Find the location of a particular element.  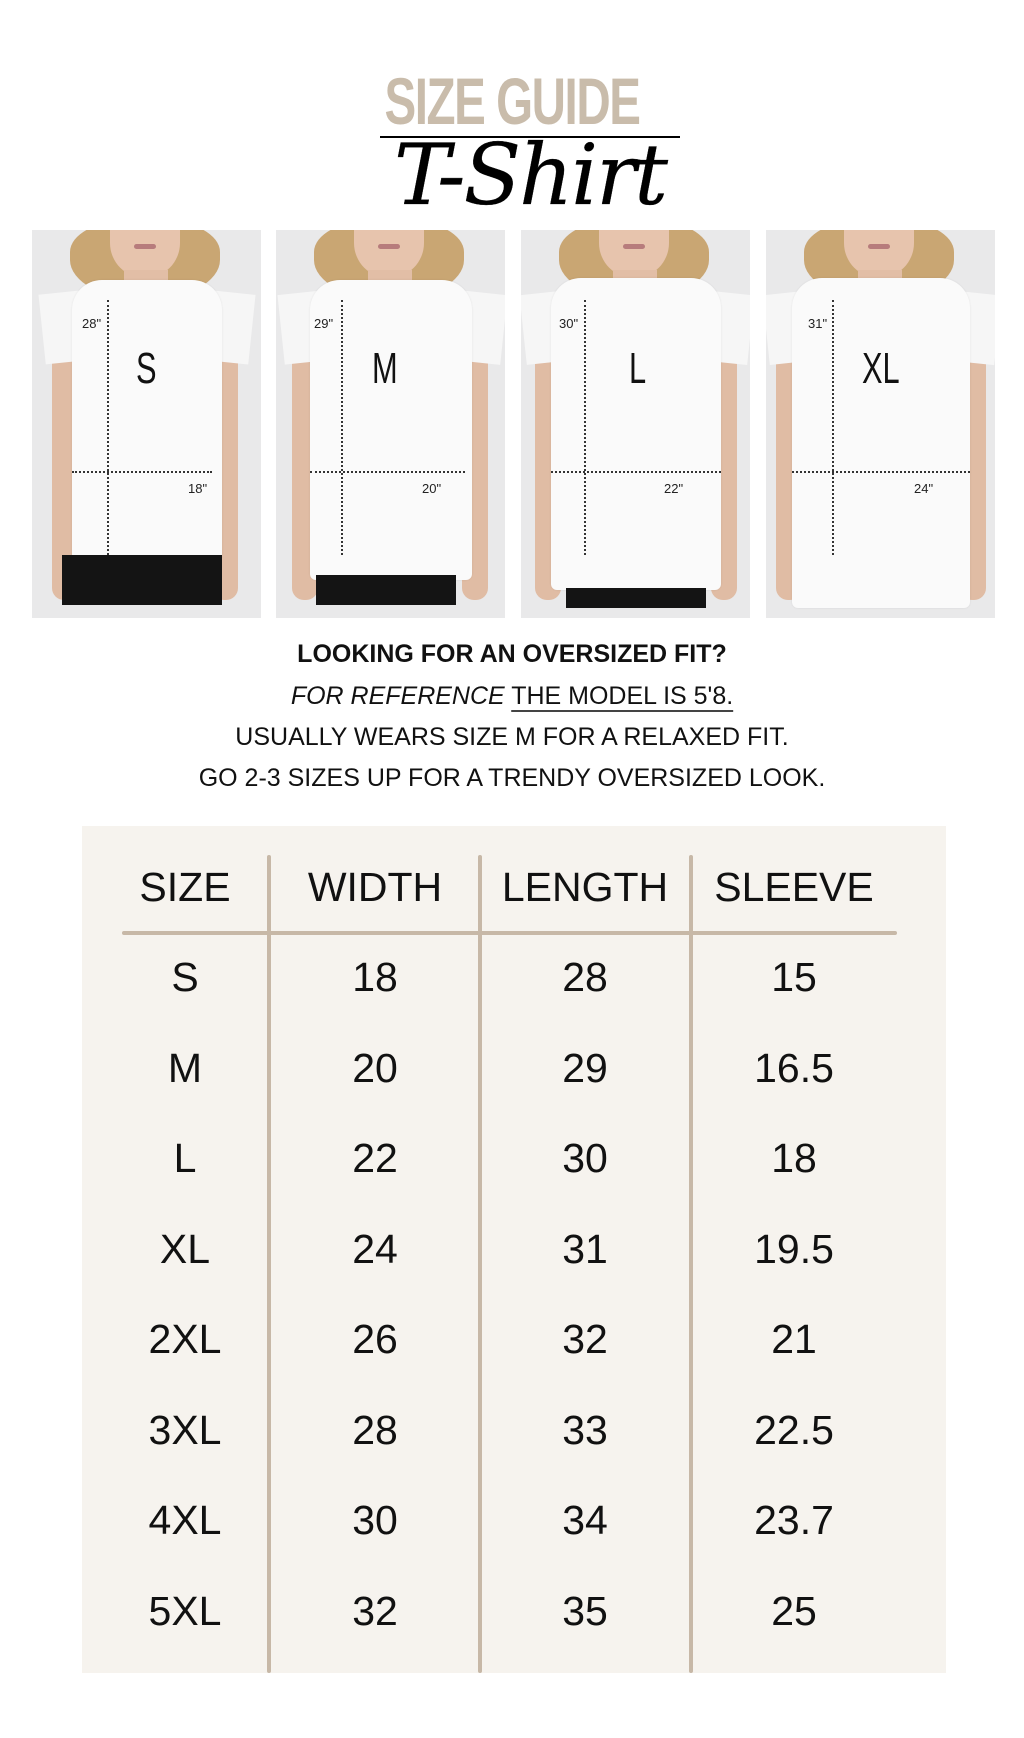

cell-sleeve: 18 is located at coordinates (794, 1158).